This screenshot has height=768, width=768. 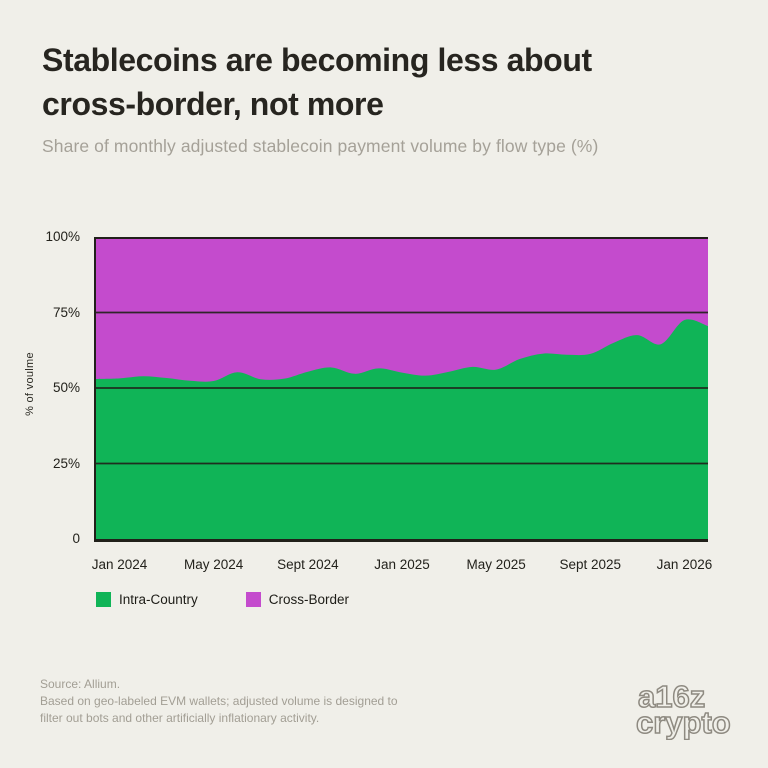 I want to click on logo-text-a16z: a16z, so click(x=671, y=697).